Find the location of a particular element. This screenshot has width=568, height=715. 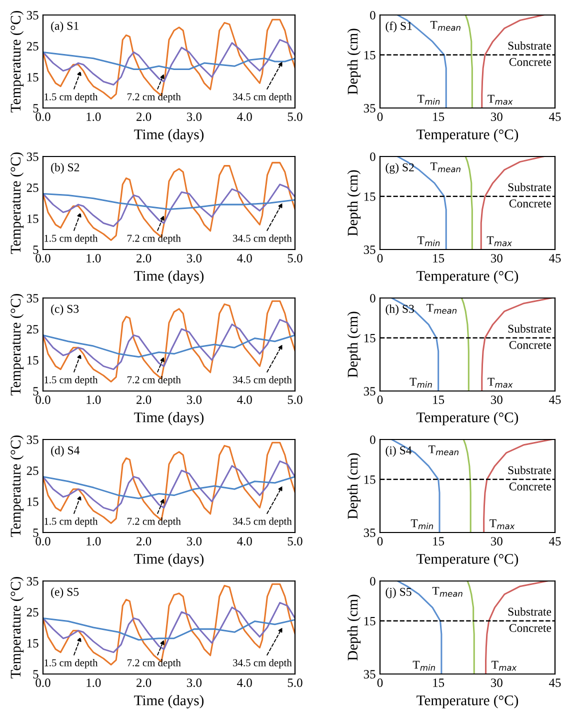

text: (d) S4 is located at coordinates (65, 451).